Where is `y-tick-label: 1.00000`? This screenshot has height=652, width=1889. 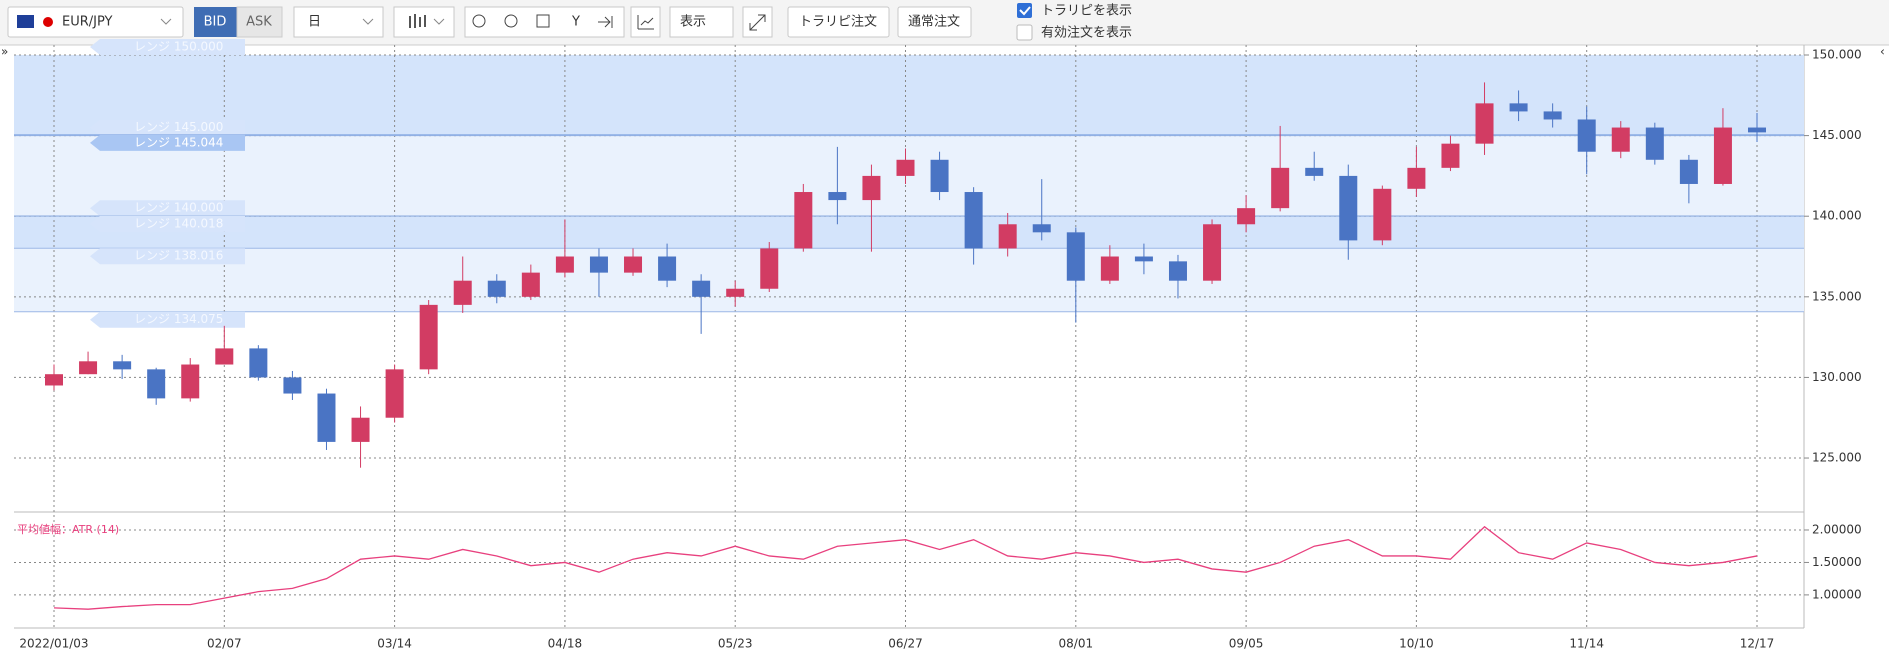
y-tick-label: 1.00000 is located at coordinates (1837, 594).